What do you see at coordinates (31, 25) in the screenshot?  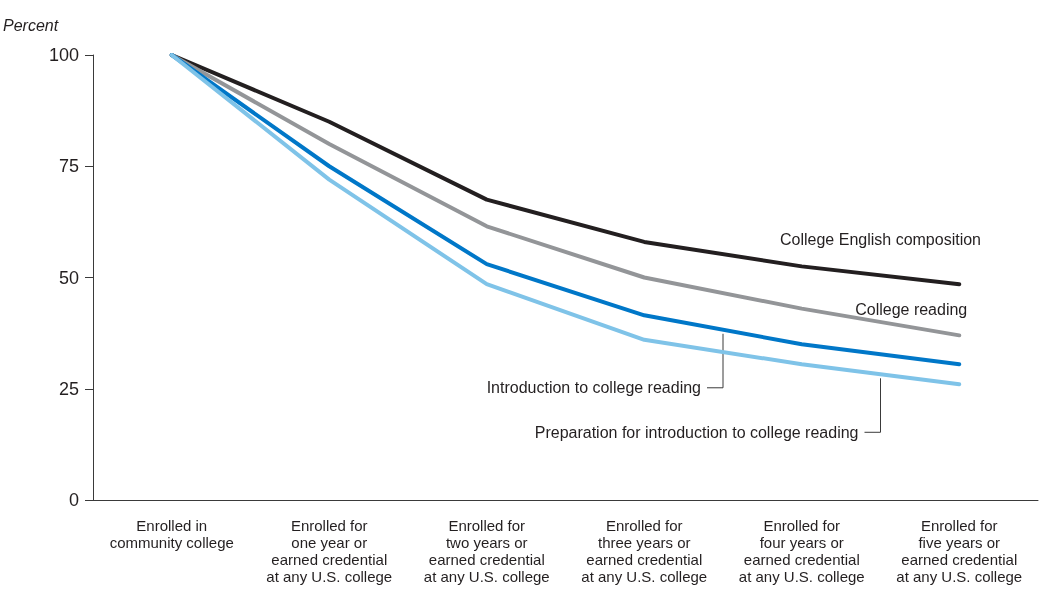 I see `y-axis-title: Percent` at bounding box center [31, 25].